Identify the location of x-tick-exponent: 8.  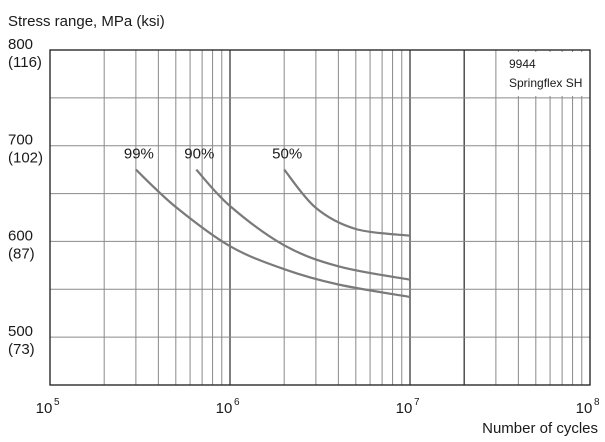
(597, 402).